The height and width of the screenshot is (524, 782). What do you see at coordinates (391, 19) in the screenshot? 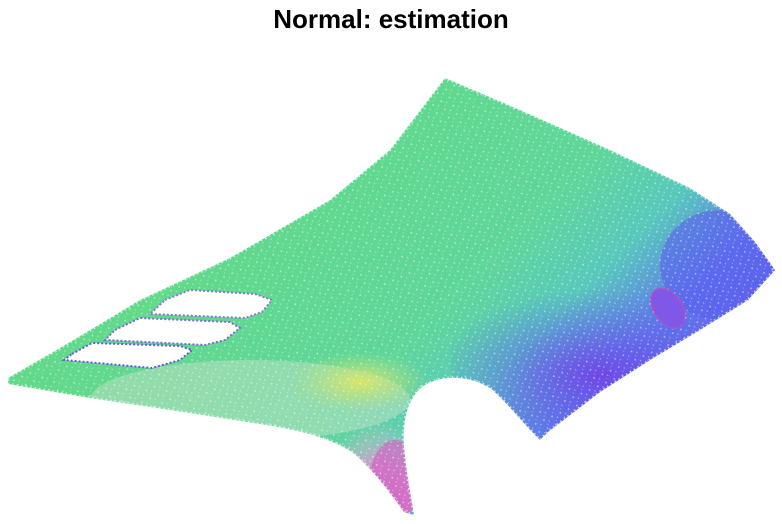
I see `figure-title: Normal: estimation` at bounding box center [391, 19].